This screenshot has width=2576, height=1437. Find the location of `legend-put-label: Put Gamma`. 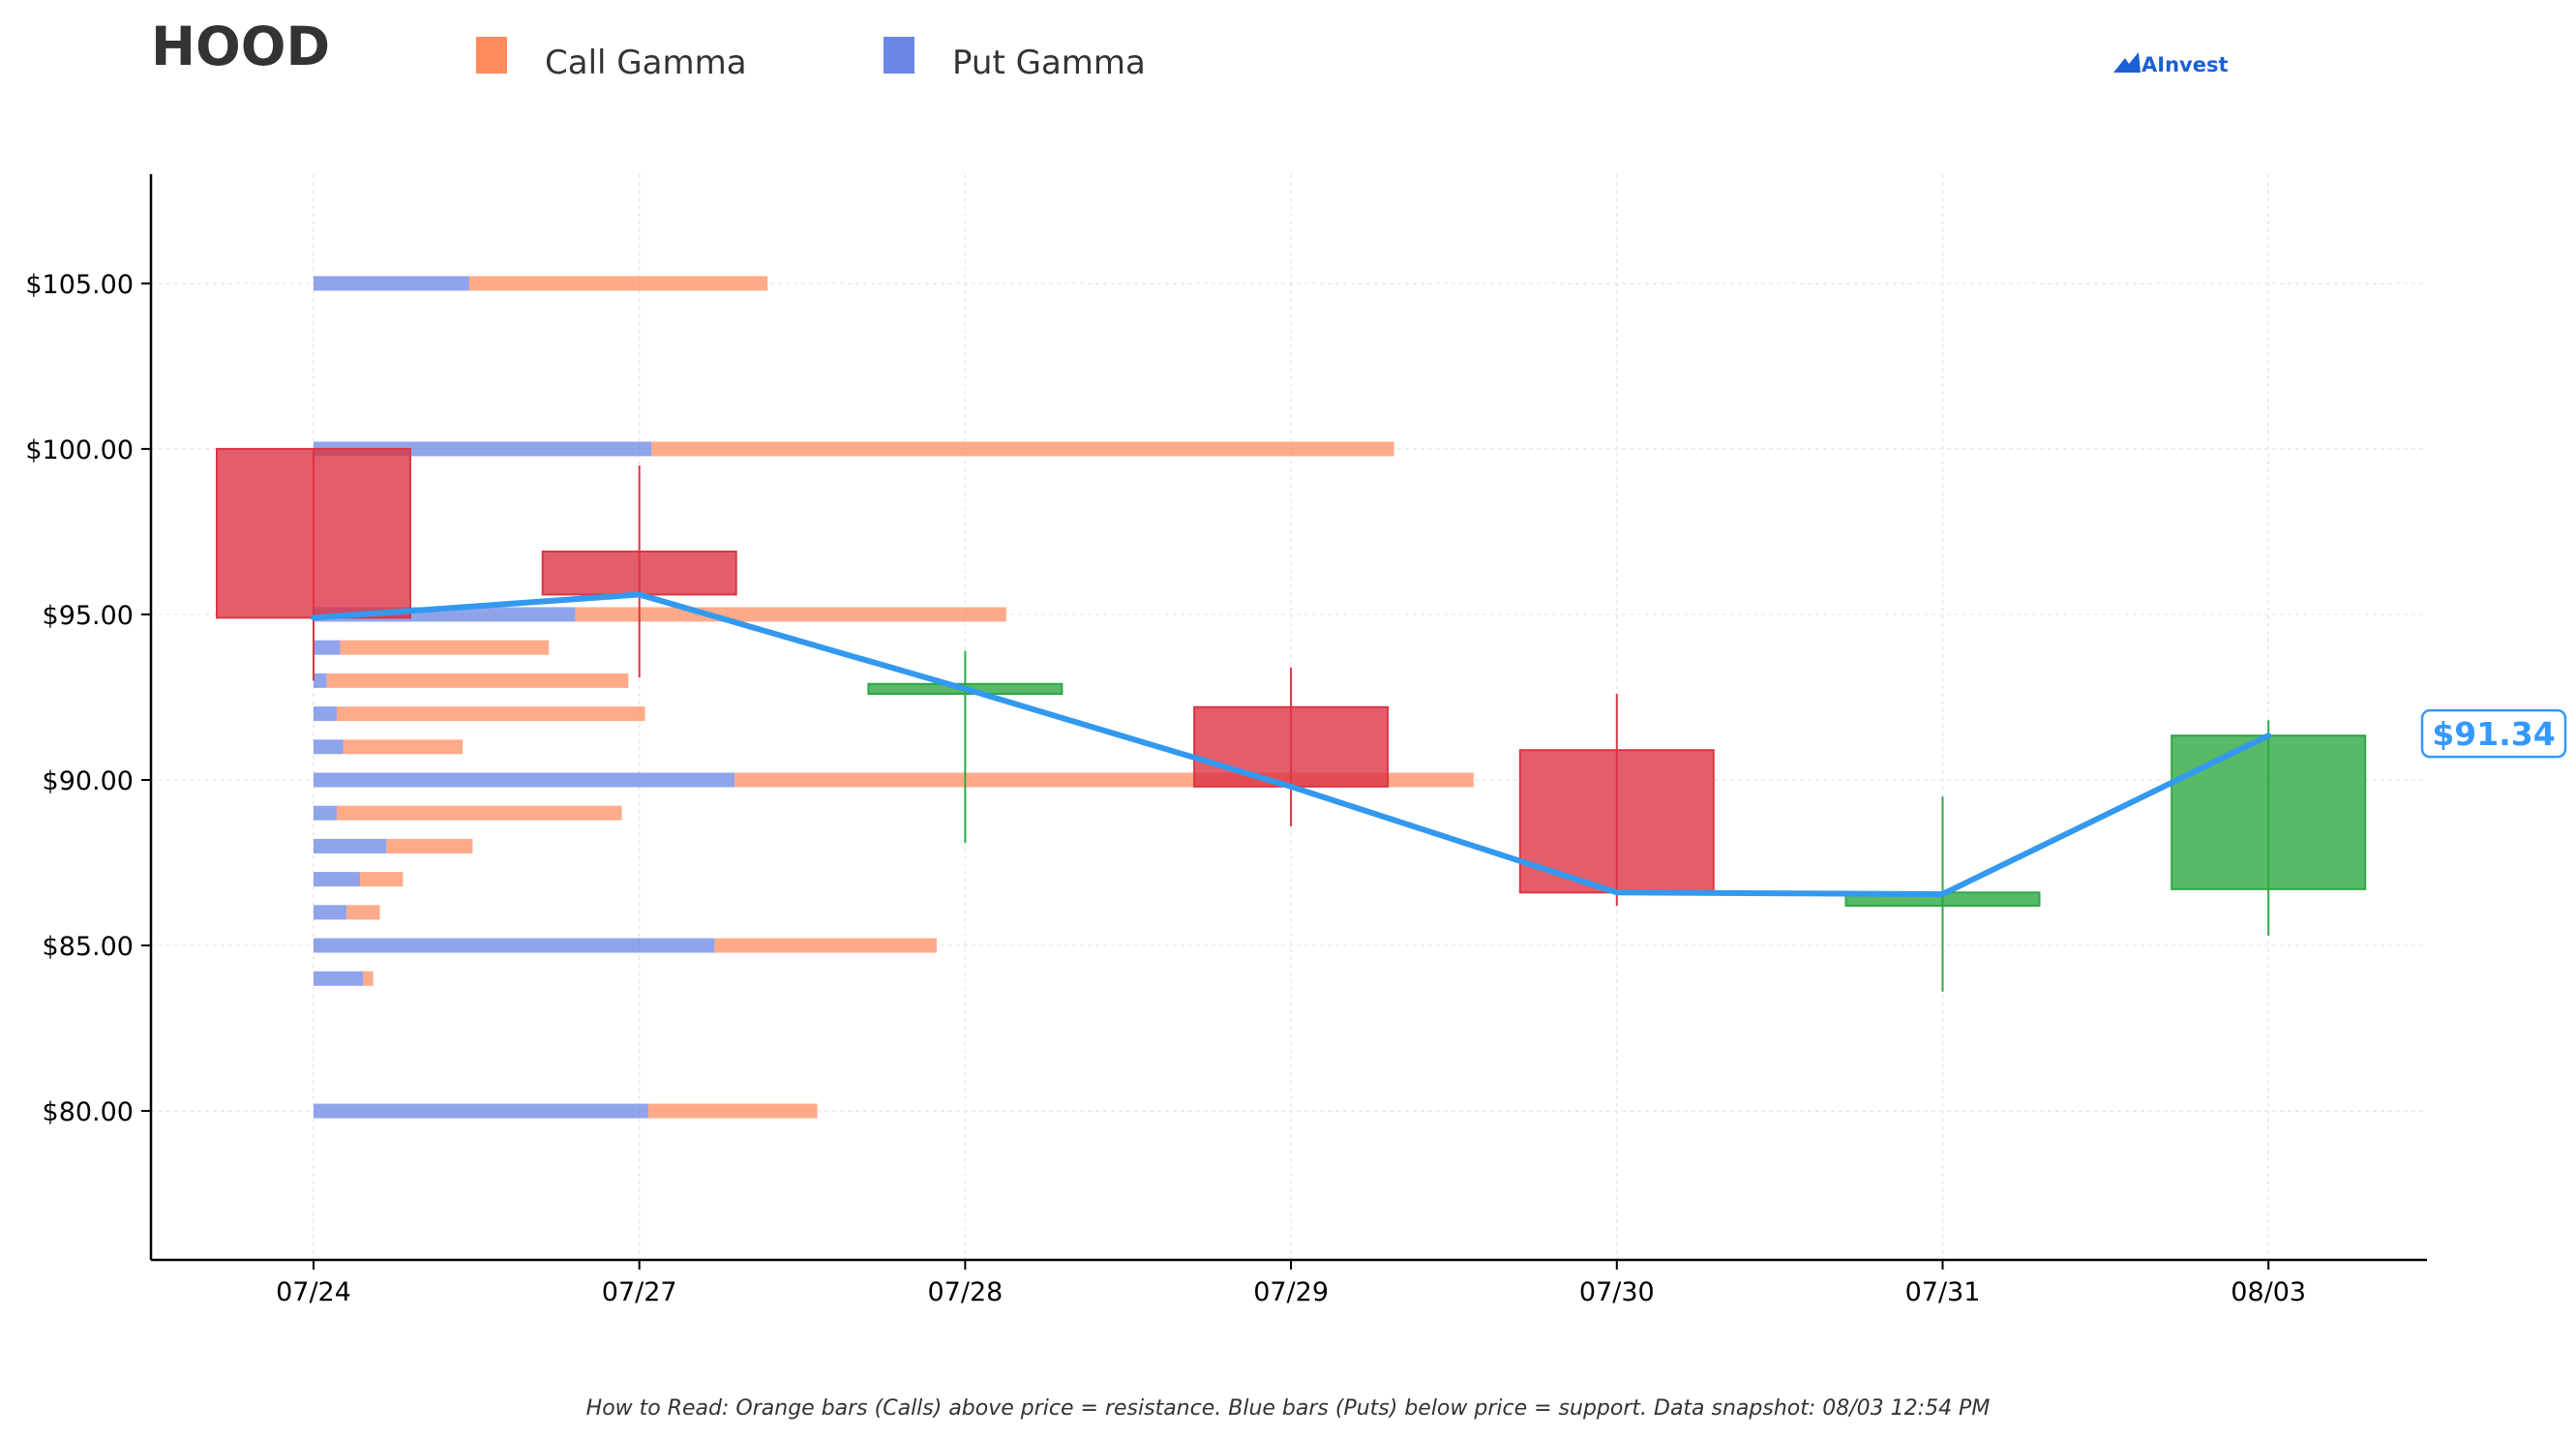

legend-put-label: Put Gamma is located at coordinates (1049, 63).